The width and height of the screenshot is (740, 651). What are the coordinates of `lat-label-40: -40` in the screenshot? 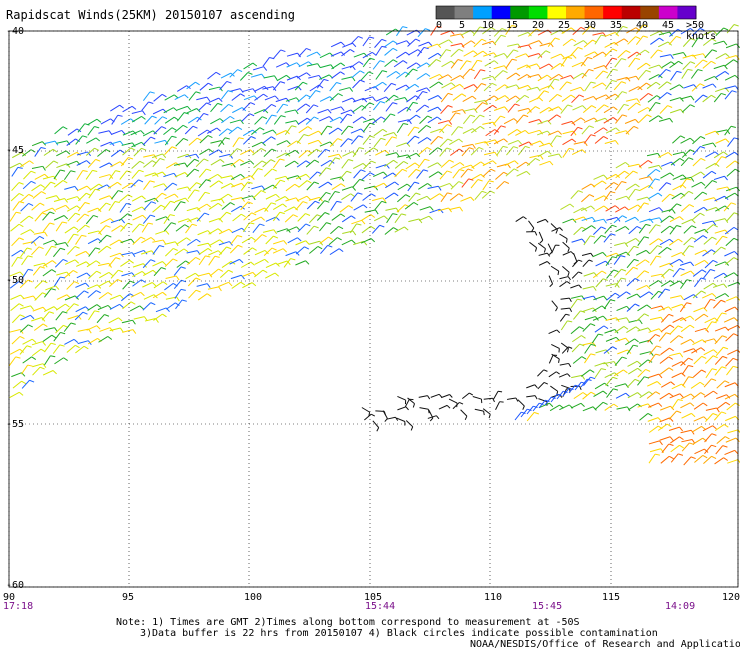 It's located at (15, 32).